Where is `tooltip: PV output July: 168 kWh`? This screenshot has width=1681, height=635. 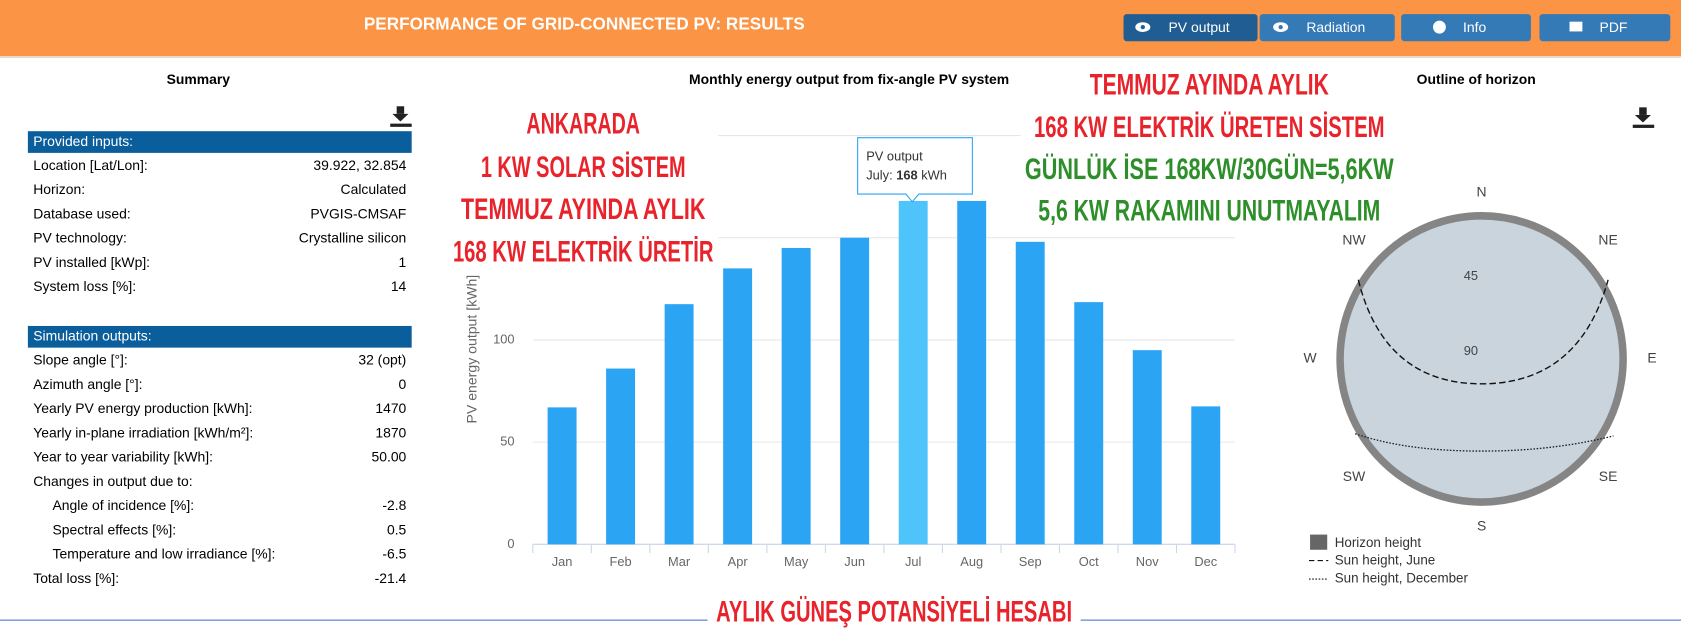
tooltip: PV output July: 168 kWh is located at coordinates (915, 170).